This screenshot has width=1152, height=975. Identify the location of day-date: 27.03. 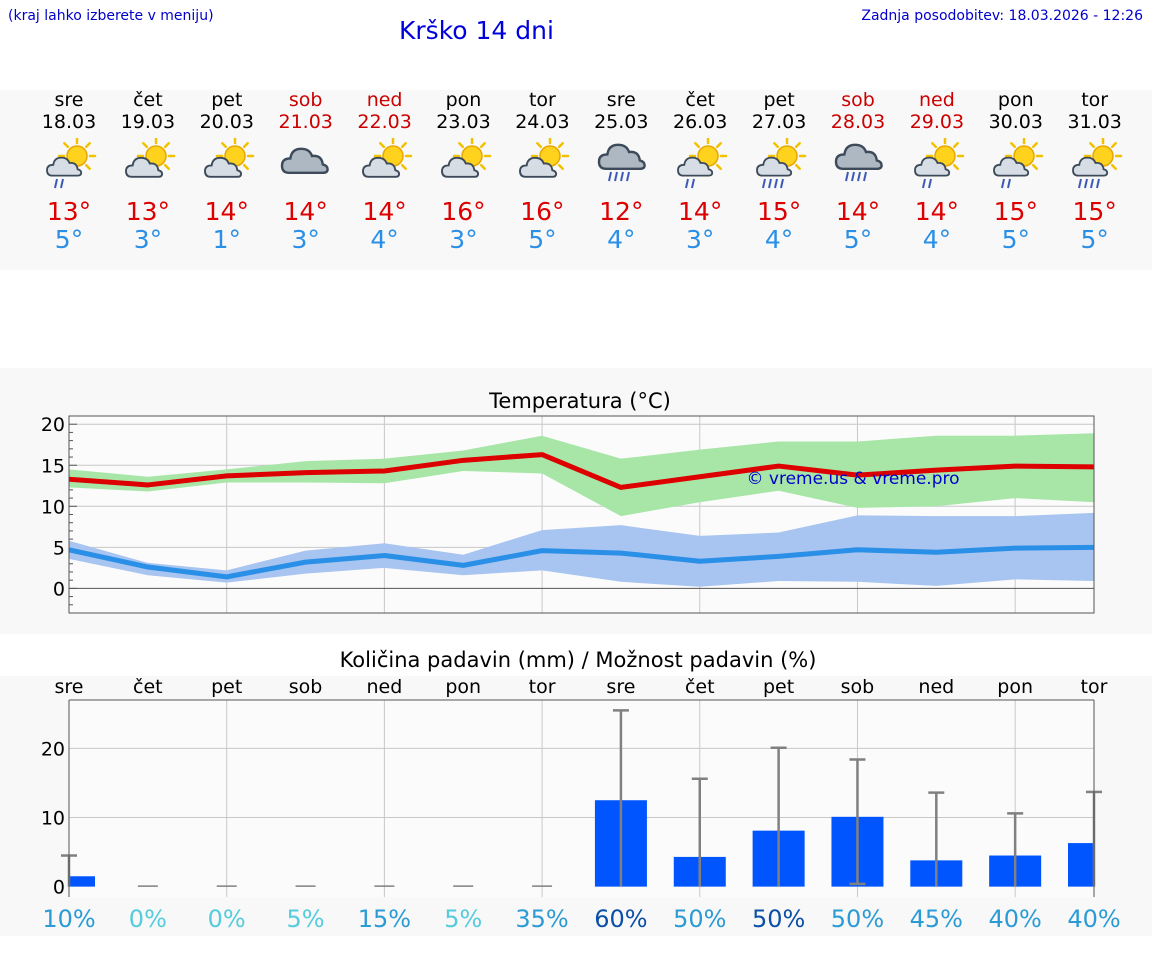
(779, 122).